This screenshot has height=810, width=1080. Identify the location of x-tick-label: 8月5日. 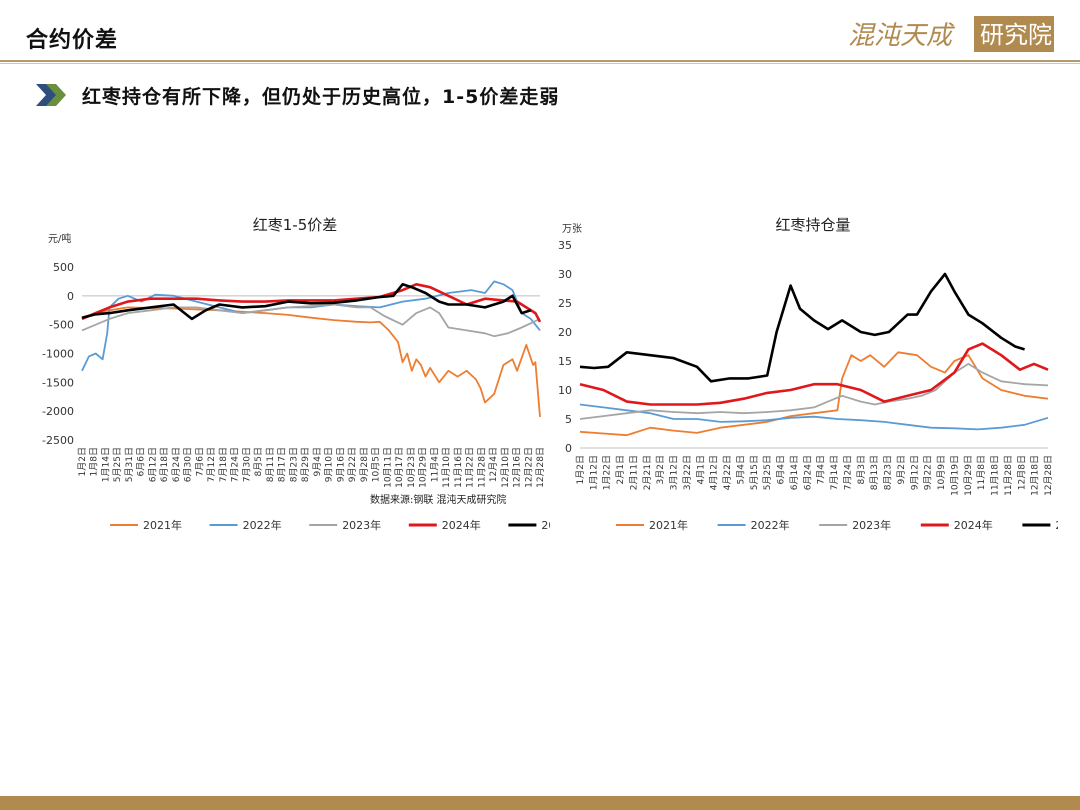
(258, 461).